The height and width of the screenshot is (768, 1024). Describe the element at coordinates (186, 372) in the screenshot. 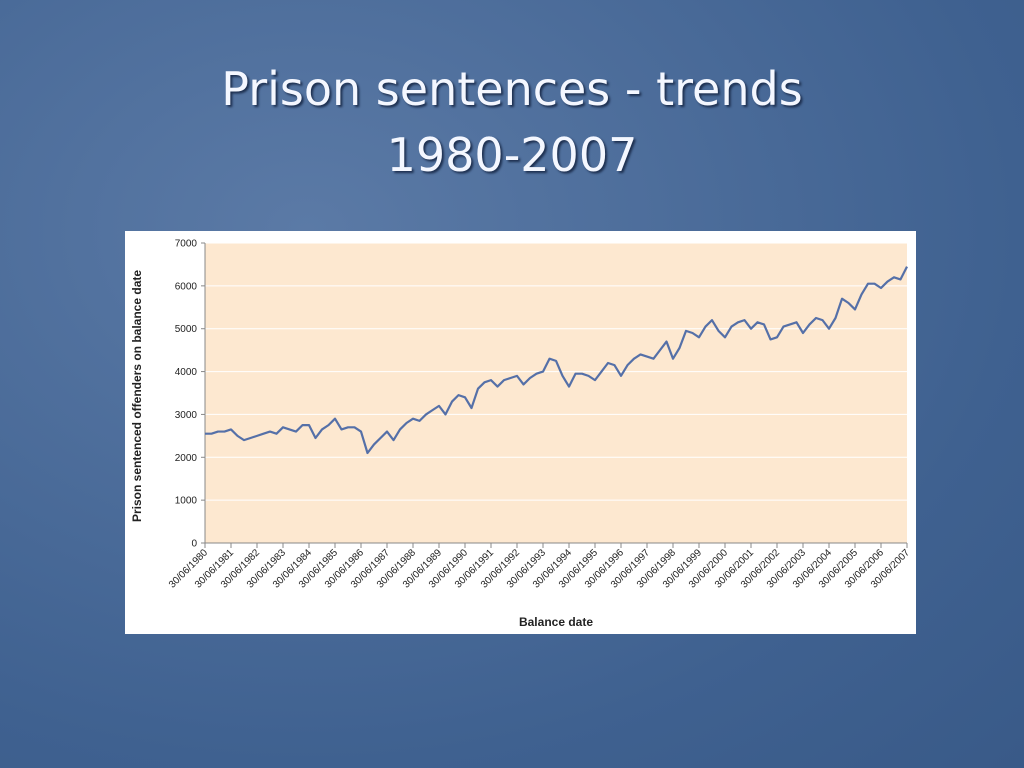

I see `y-tick-label: 4000` at that location.